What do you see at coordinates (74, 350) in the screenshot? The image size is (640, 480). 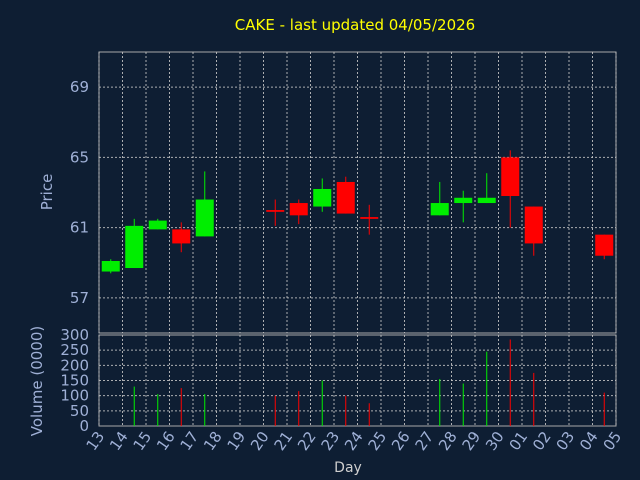 I see `volume-tick-label: 250` at bounding box center [74, 350].